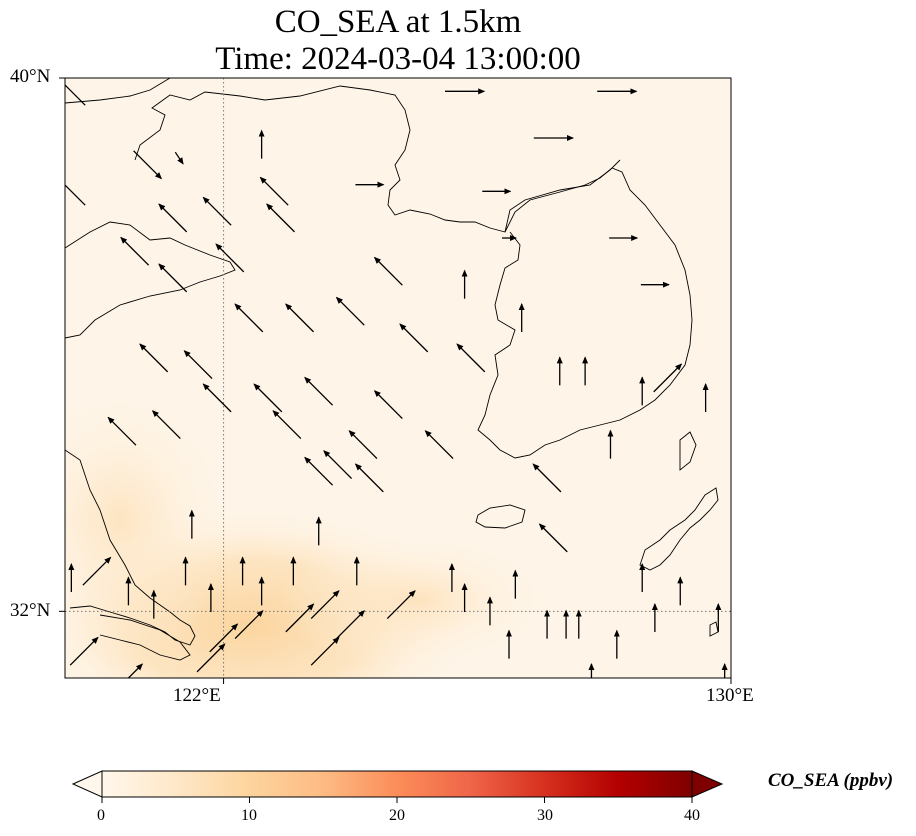 The width and height of the screenshot is (916, 836). What do you see at coordinates (343, 155) in the screenshot?
I see `coastline-bohai-north` at bounding box center [343, 155].